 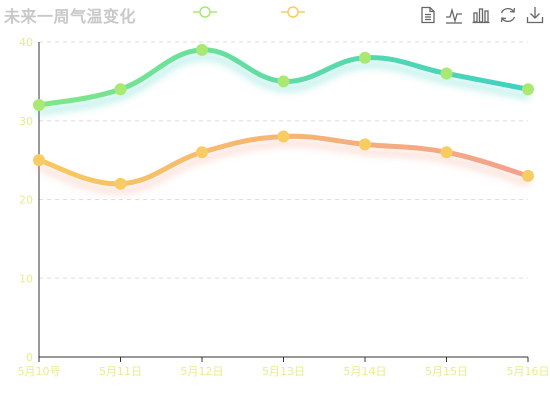 I want to click on restore-icon, so click(x=508, y=15).